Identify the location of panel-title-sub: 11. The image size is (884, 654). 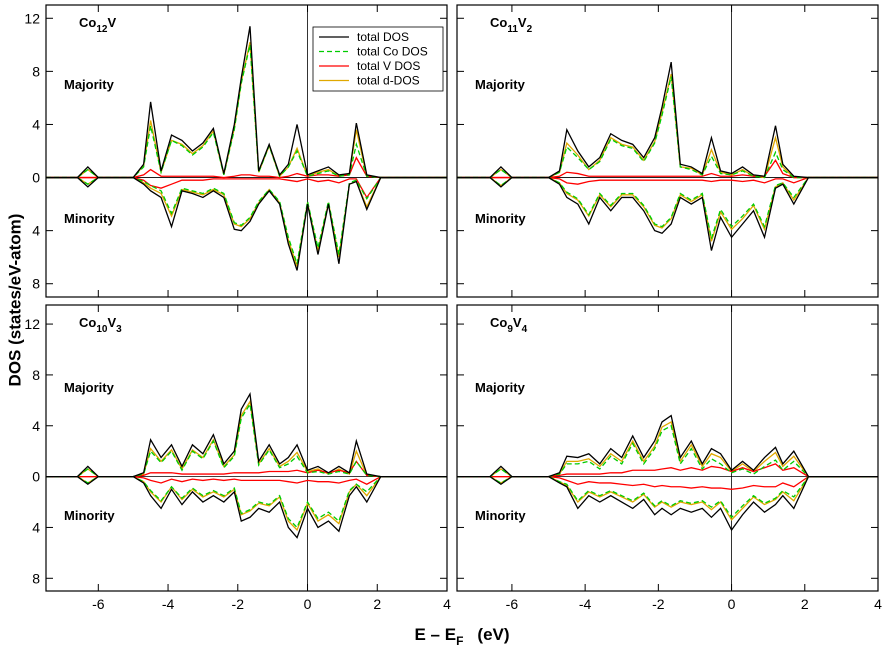
(512, 29).